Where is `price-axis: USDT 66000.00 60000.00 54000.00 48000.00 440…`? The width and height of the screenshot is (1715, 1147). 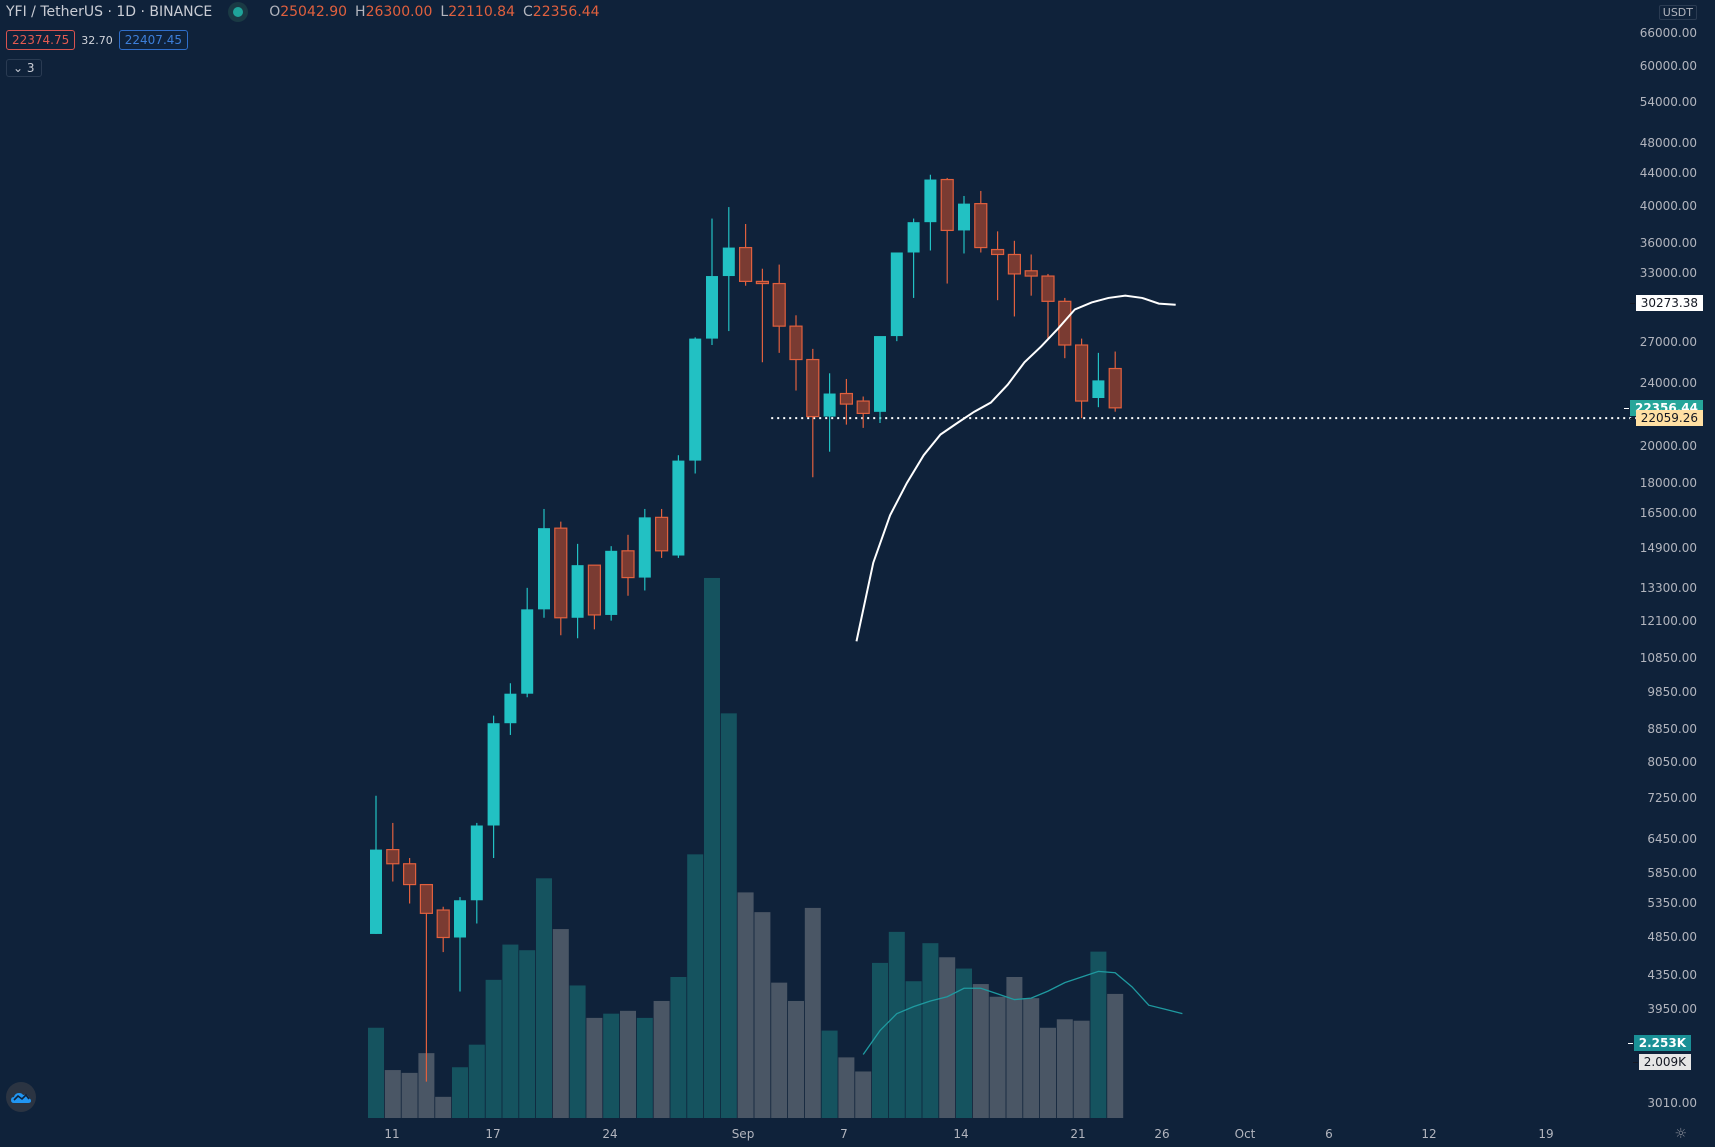 price-axis: USDT 66000.00 60000.00 54000.00 48000.00 440… is located at coordinates (1655, 573).